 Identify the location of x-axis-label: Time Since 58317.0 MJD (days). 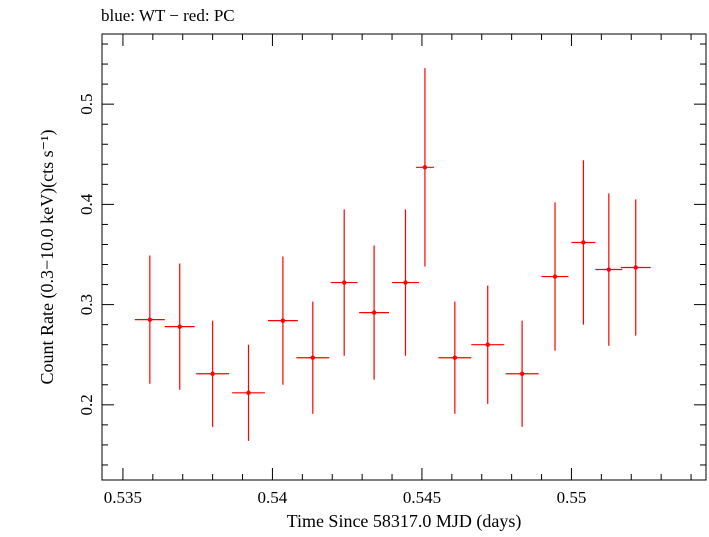
(404, 521).